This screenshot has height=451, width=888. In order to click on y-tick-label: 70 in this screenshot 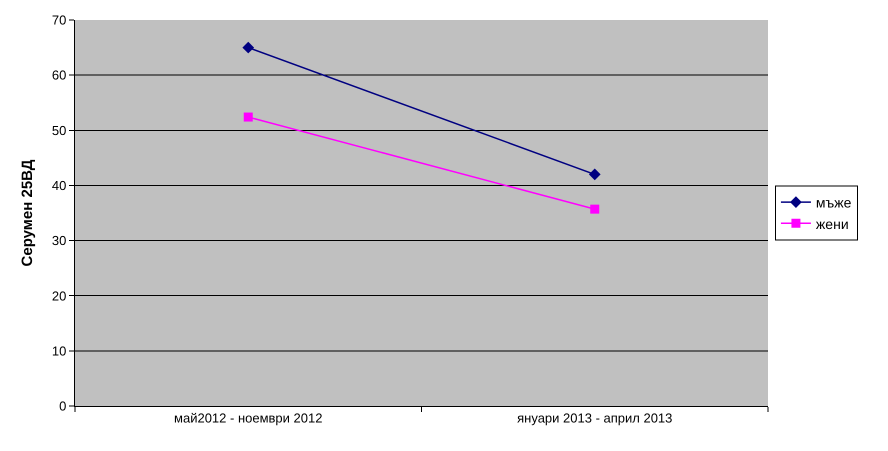, I will do `click(59, 20)`.